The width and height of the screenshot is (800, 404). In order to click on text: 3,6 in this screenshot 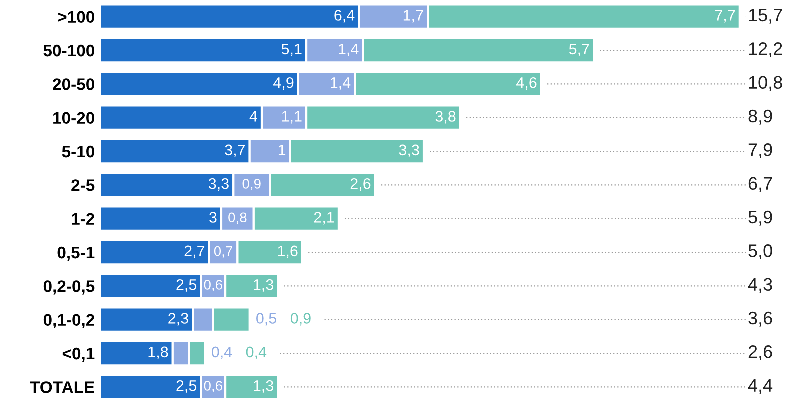, I will do `click(760, 319)`.